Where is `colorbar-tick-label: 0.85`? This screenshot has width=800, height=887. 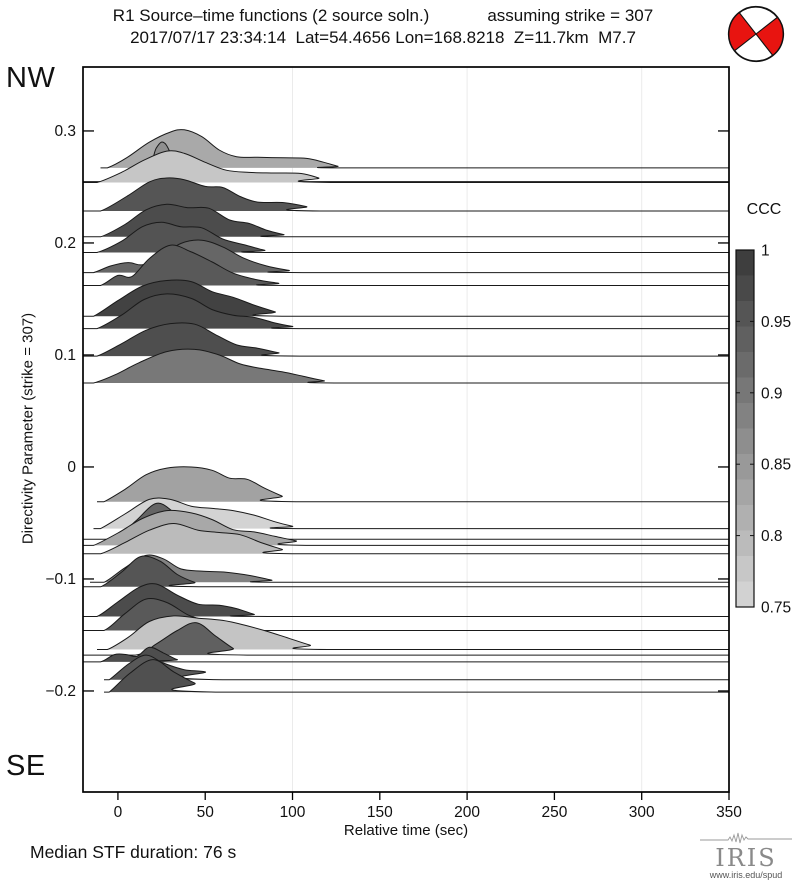
colorbar-tick-label: 0.85 is located at coordinates (776, 465).